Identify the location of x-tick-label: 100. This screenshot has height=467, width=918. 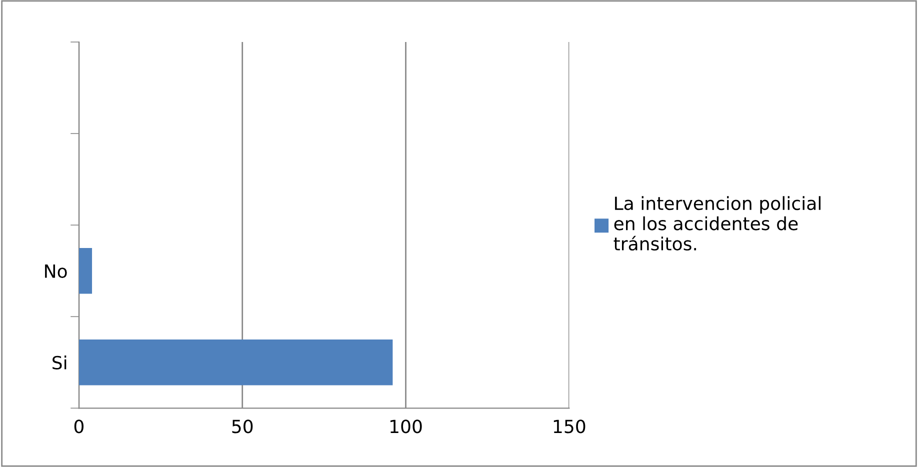
(406, 427).